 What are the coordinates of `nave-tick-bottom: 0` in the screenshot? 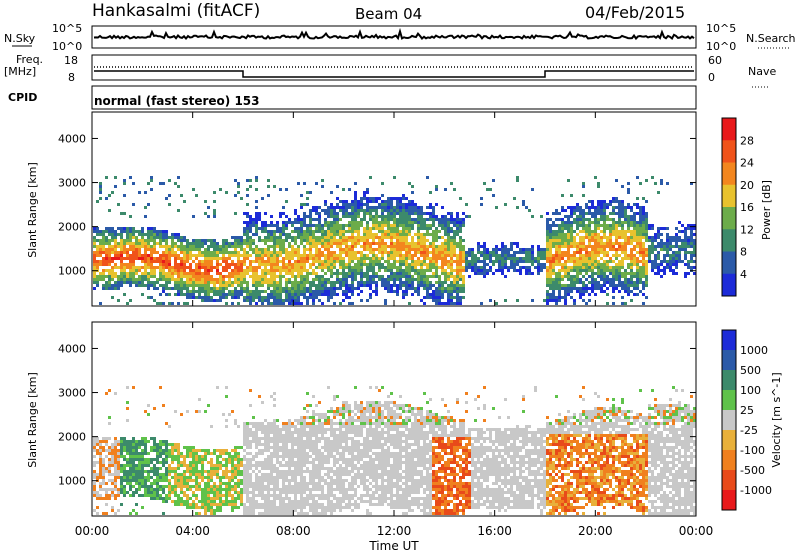 It's located at (711, 77).